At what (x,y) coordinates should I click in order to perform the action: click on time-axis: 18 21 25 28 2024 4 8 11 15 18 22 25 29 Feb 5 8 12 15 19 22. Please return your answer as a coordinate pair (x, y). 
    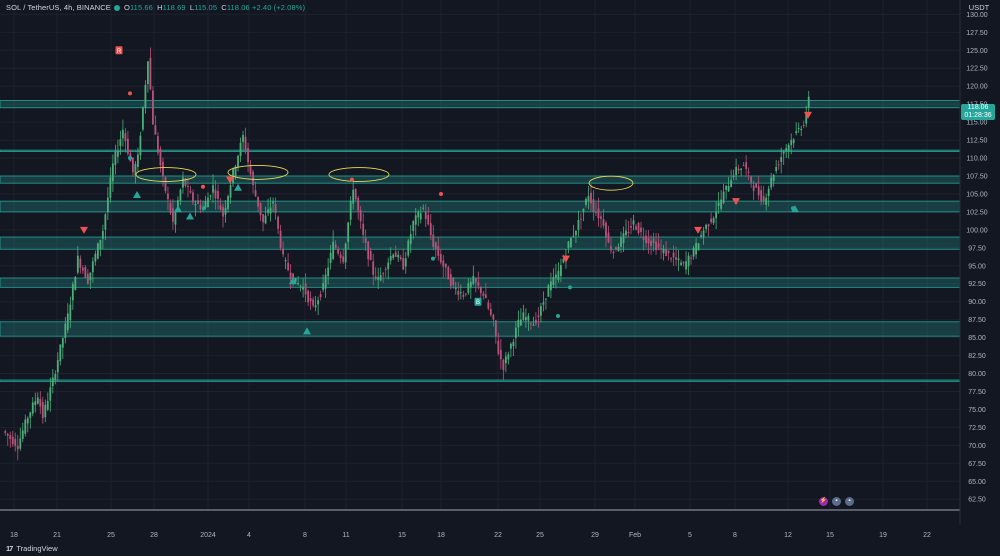
    Looking at the image, I should click on (470, 535).